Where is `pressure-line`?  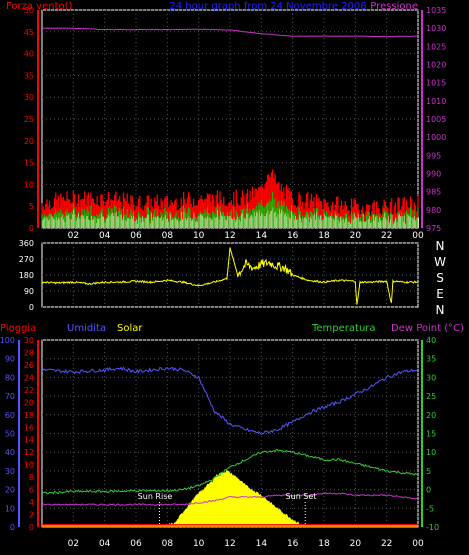
pressure-line is located at coordinates (230, 32).